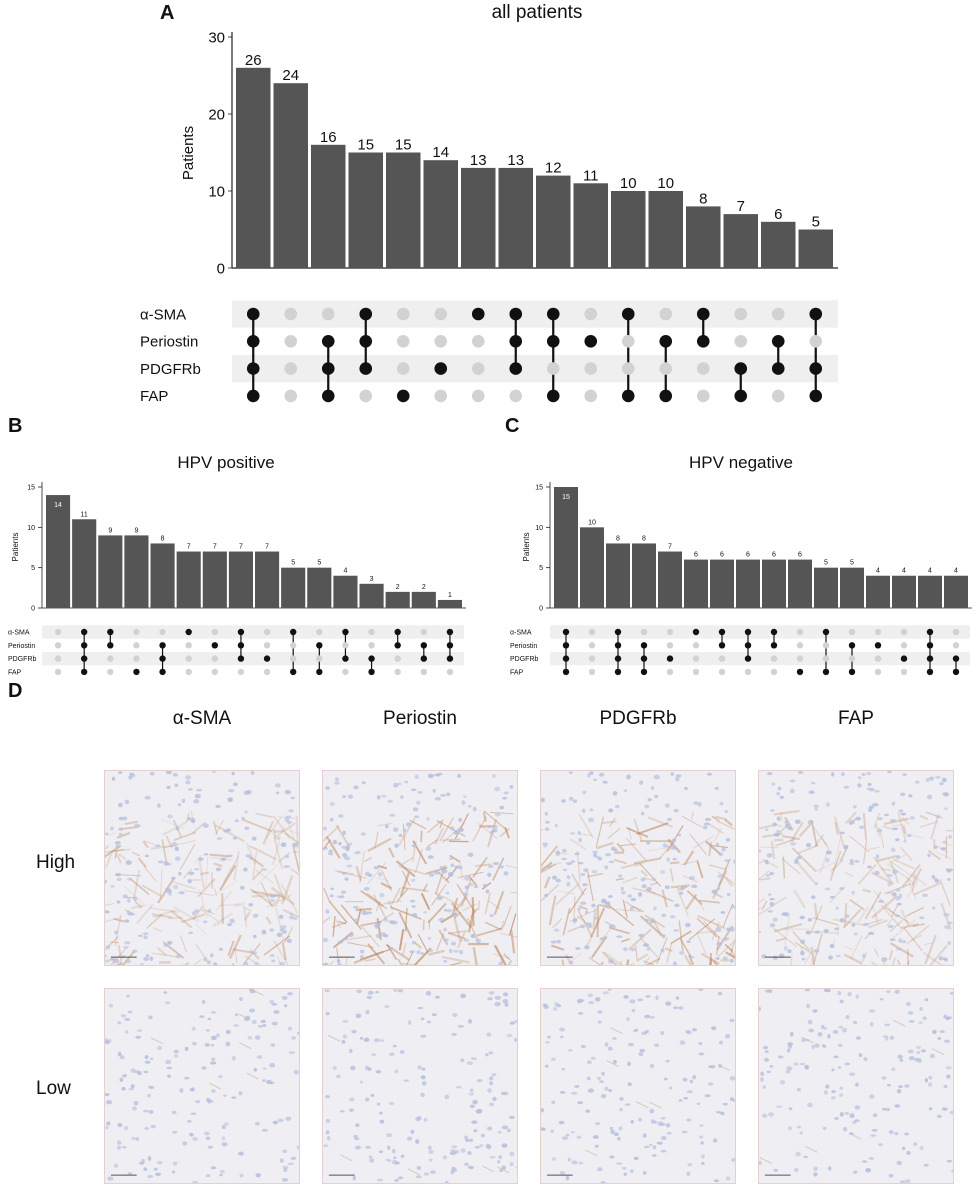 The width and height of the screenshot is (976, 1189). What do you see at coordinates (154, 396) in the screenshot?
I see `set-label: FAP` at bounding box center [154, 396].